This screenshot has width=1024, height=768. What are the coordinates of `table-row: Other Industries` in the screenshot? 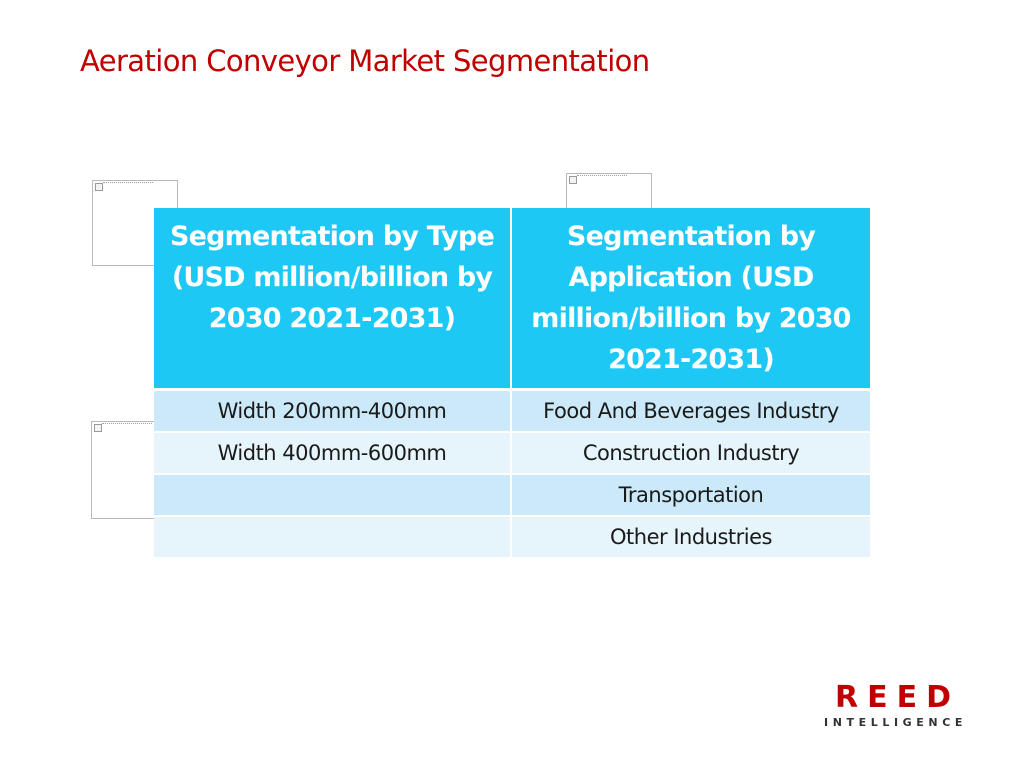 It's located at (512, 537).